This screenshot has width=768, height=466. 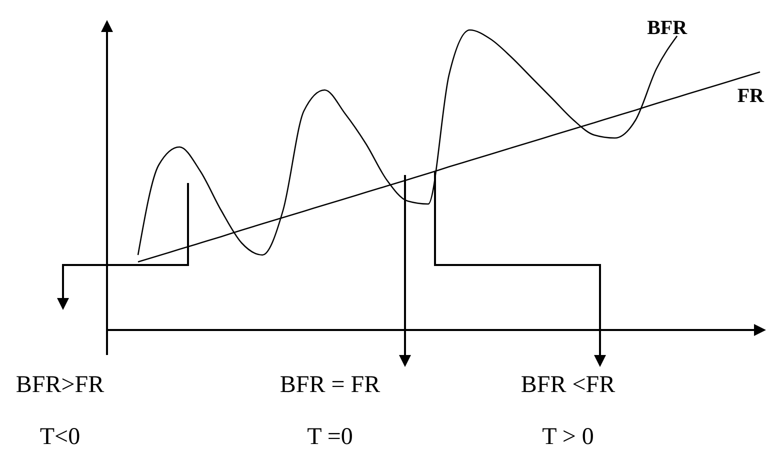 What do you see at coordinates (60, 437) in the screenshot?
I see `text: T<0` at bounding box center [60, 437].